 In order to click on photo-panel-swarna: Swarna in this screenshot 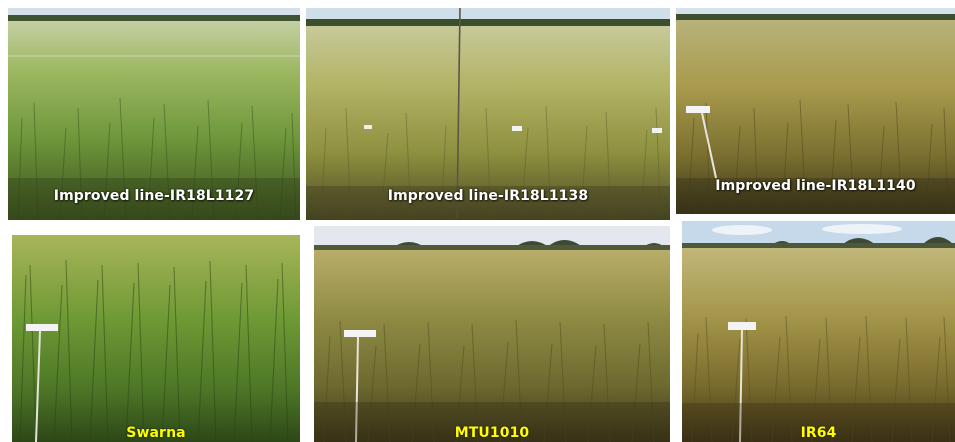, I will do `click(156, 338)`.